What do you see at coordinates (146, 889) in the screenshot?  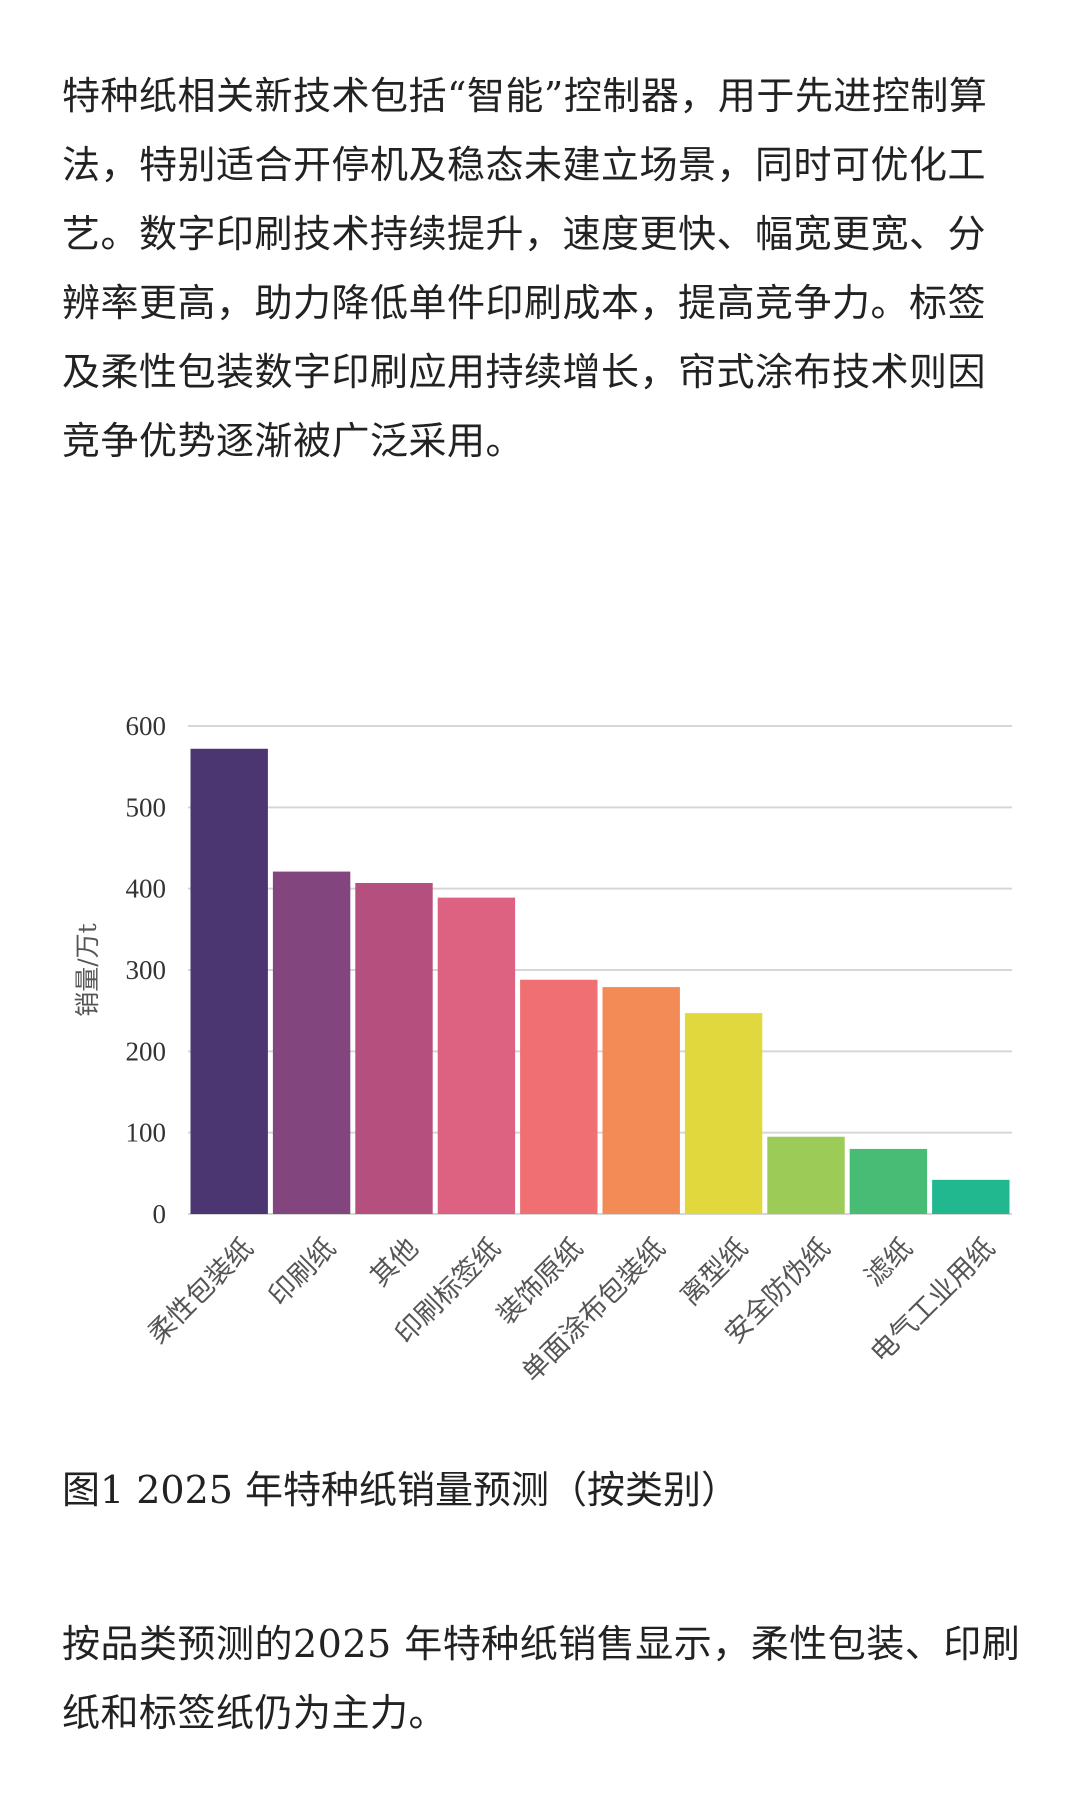 I see `y-tick-label: 400` at bounding box center [146, 889].